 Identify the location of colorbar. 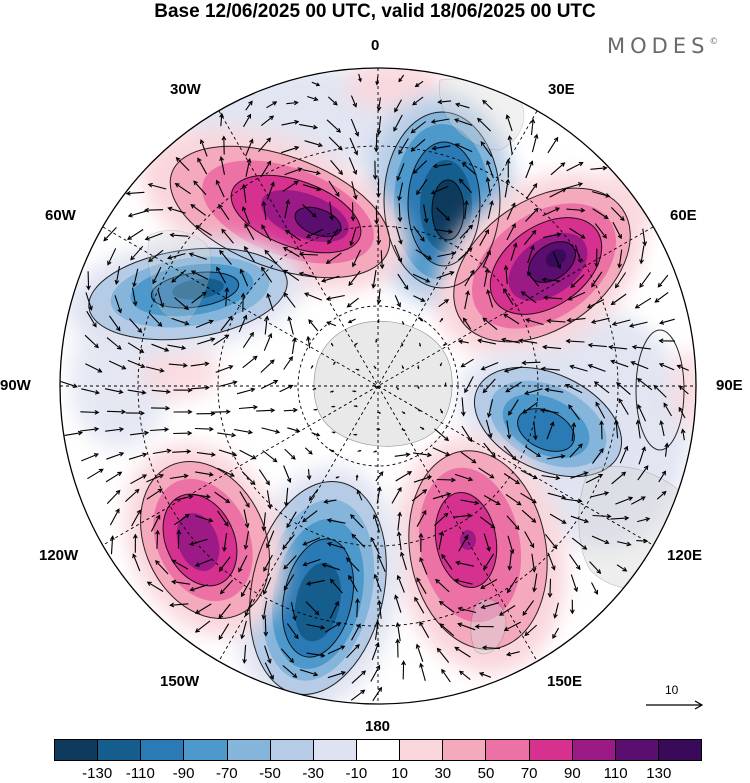
(378, 750).